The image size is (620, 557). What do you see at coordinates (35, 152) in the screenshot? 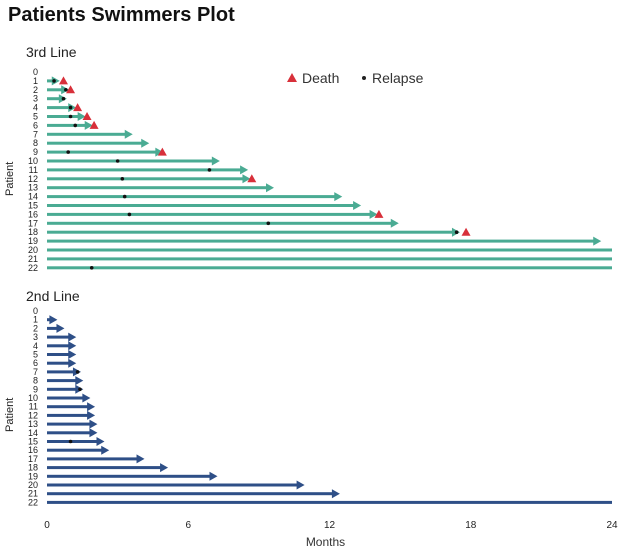
I see `y-tick-label: 9` at bounding box center [35, 152].